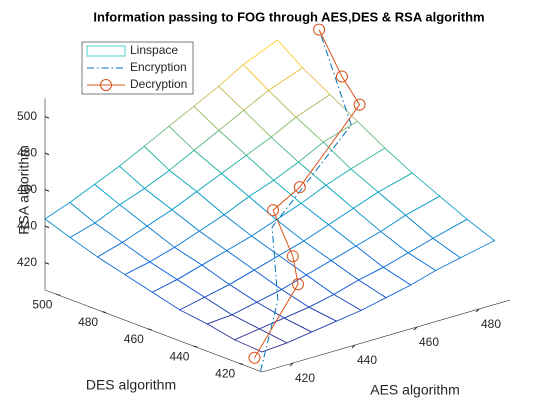 This screenshot has height=420, width=560. I want to click on z-tick-label: 460, so click(27, 189).